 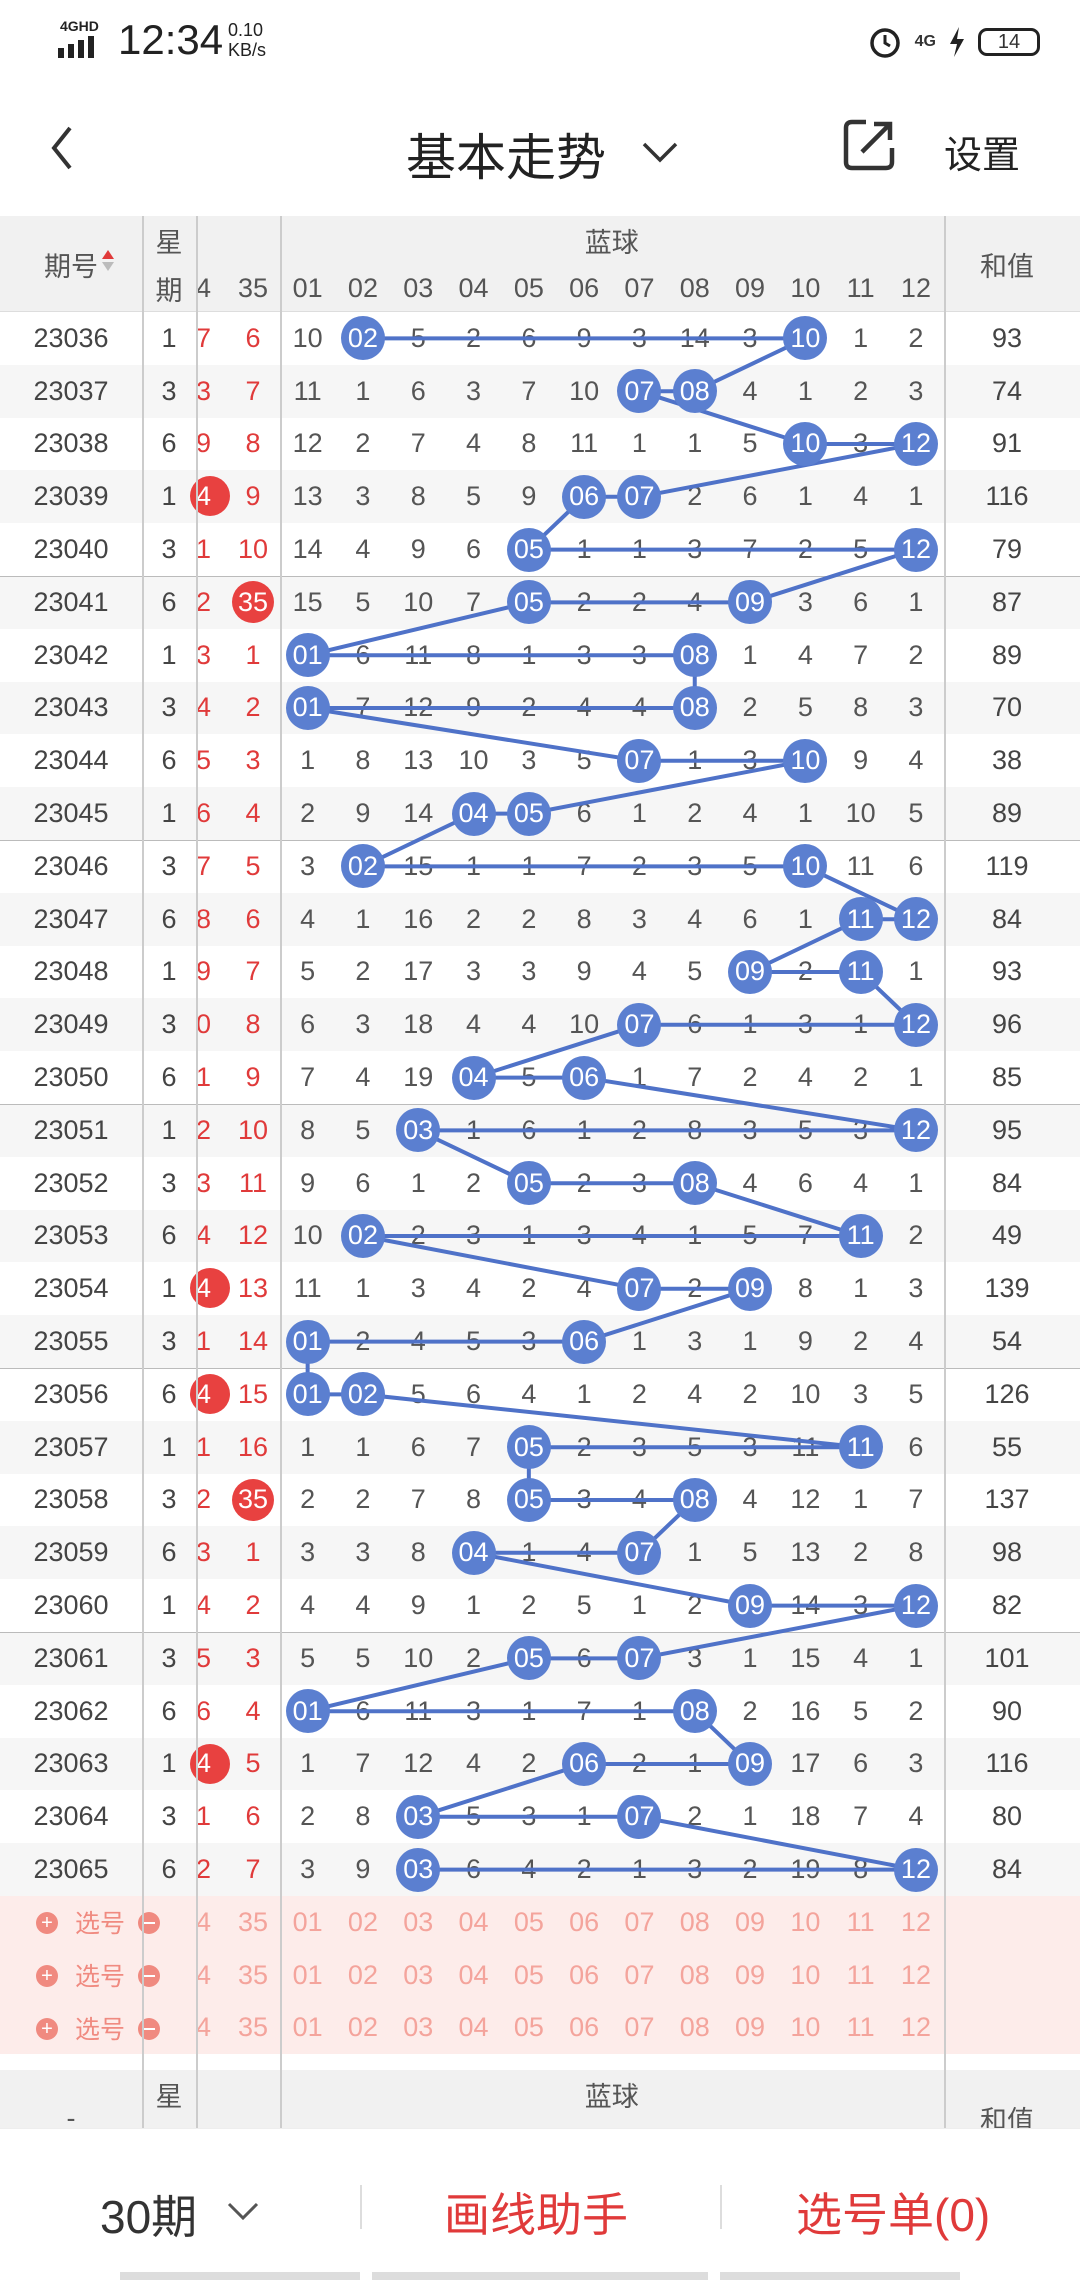 I want to click on clock: 12:34, so click(x=171, y=39).